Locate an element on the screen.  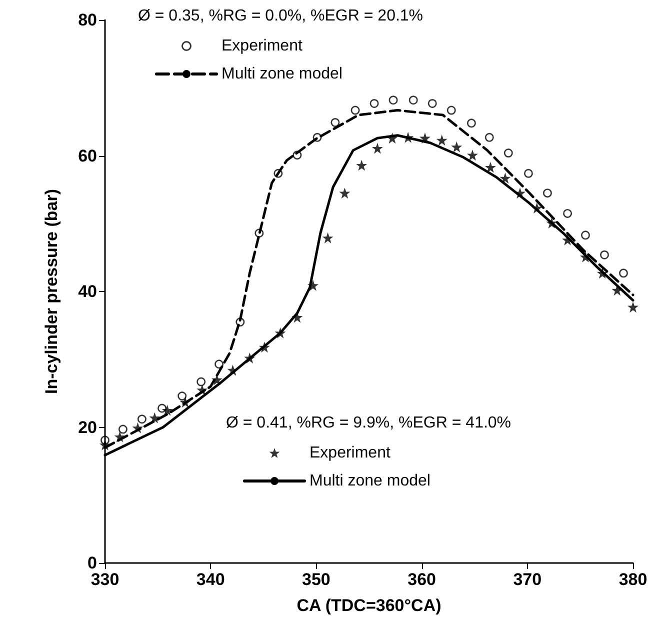
x-tick-label: 340 is located at coordinates (210, 579).